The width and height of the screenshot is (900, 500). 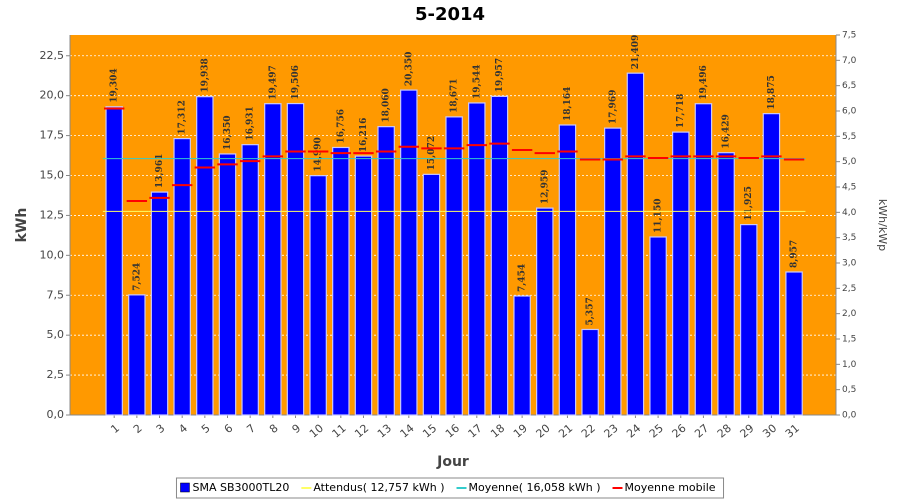 I want to click on data-label: 18,671, so click(x=455, y=95).